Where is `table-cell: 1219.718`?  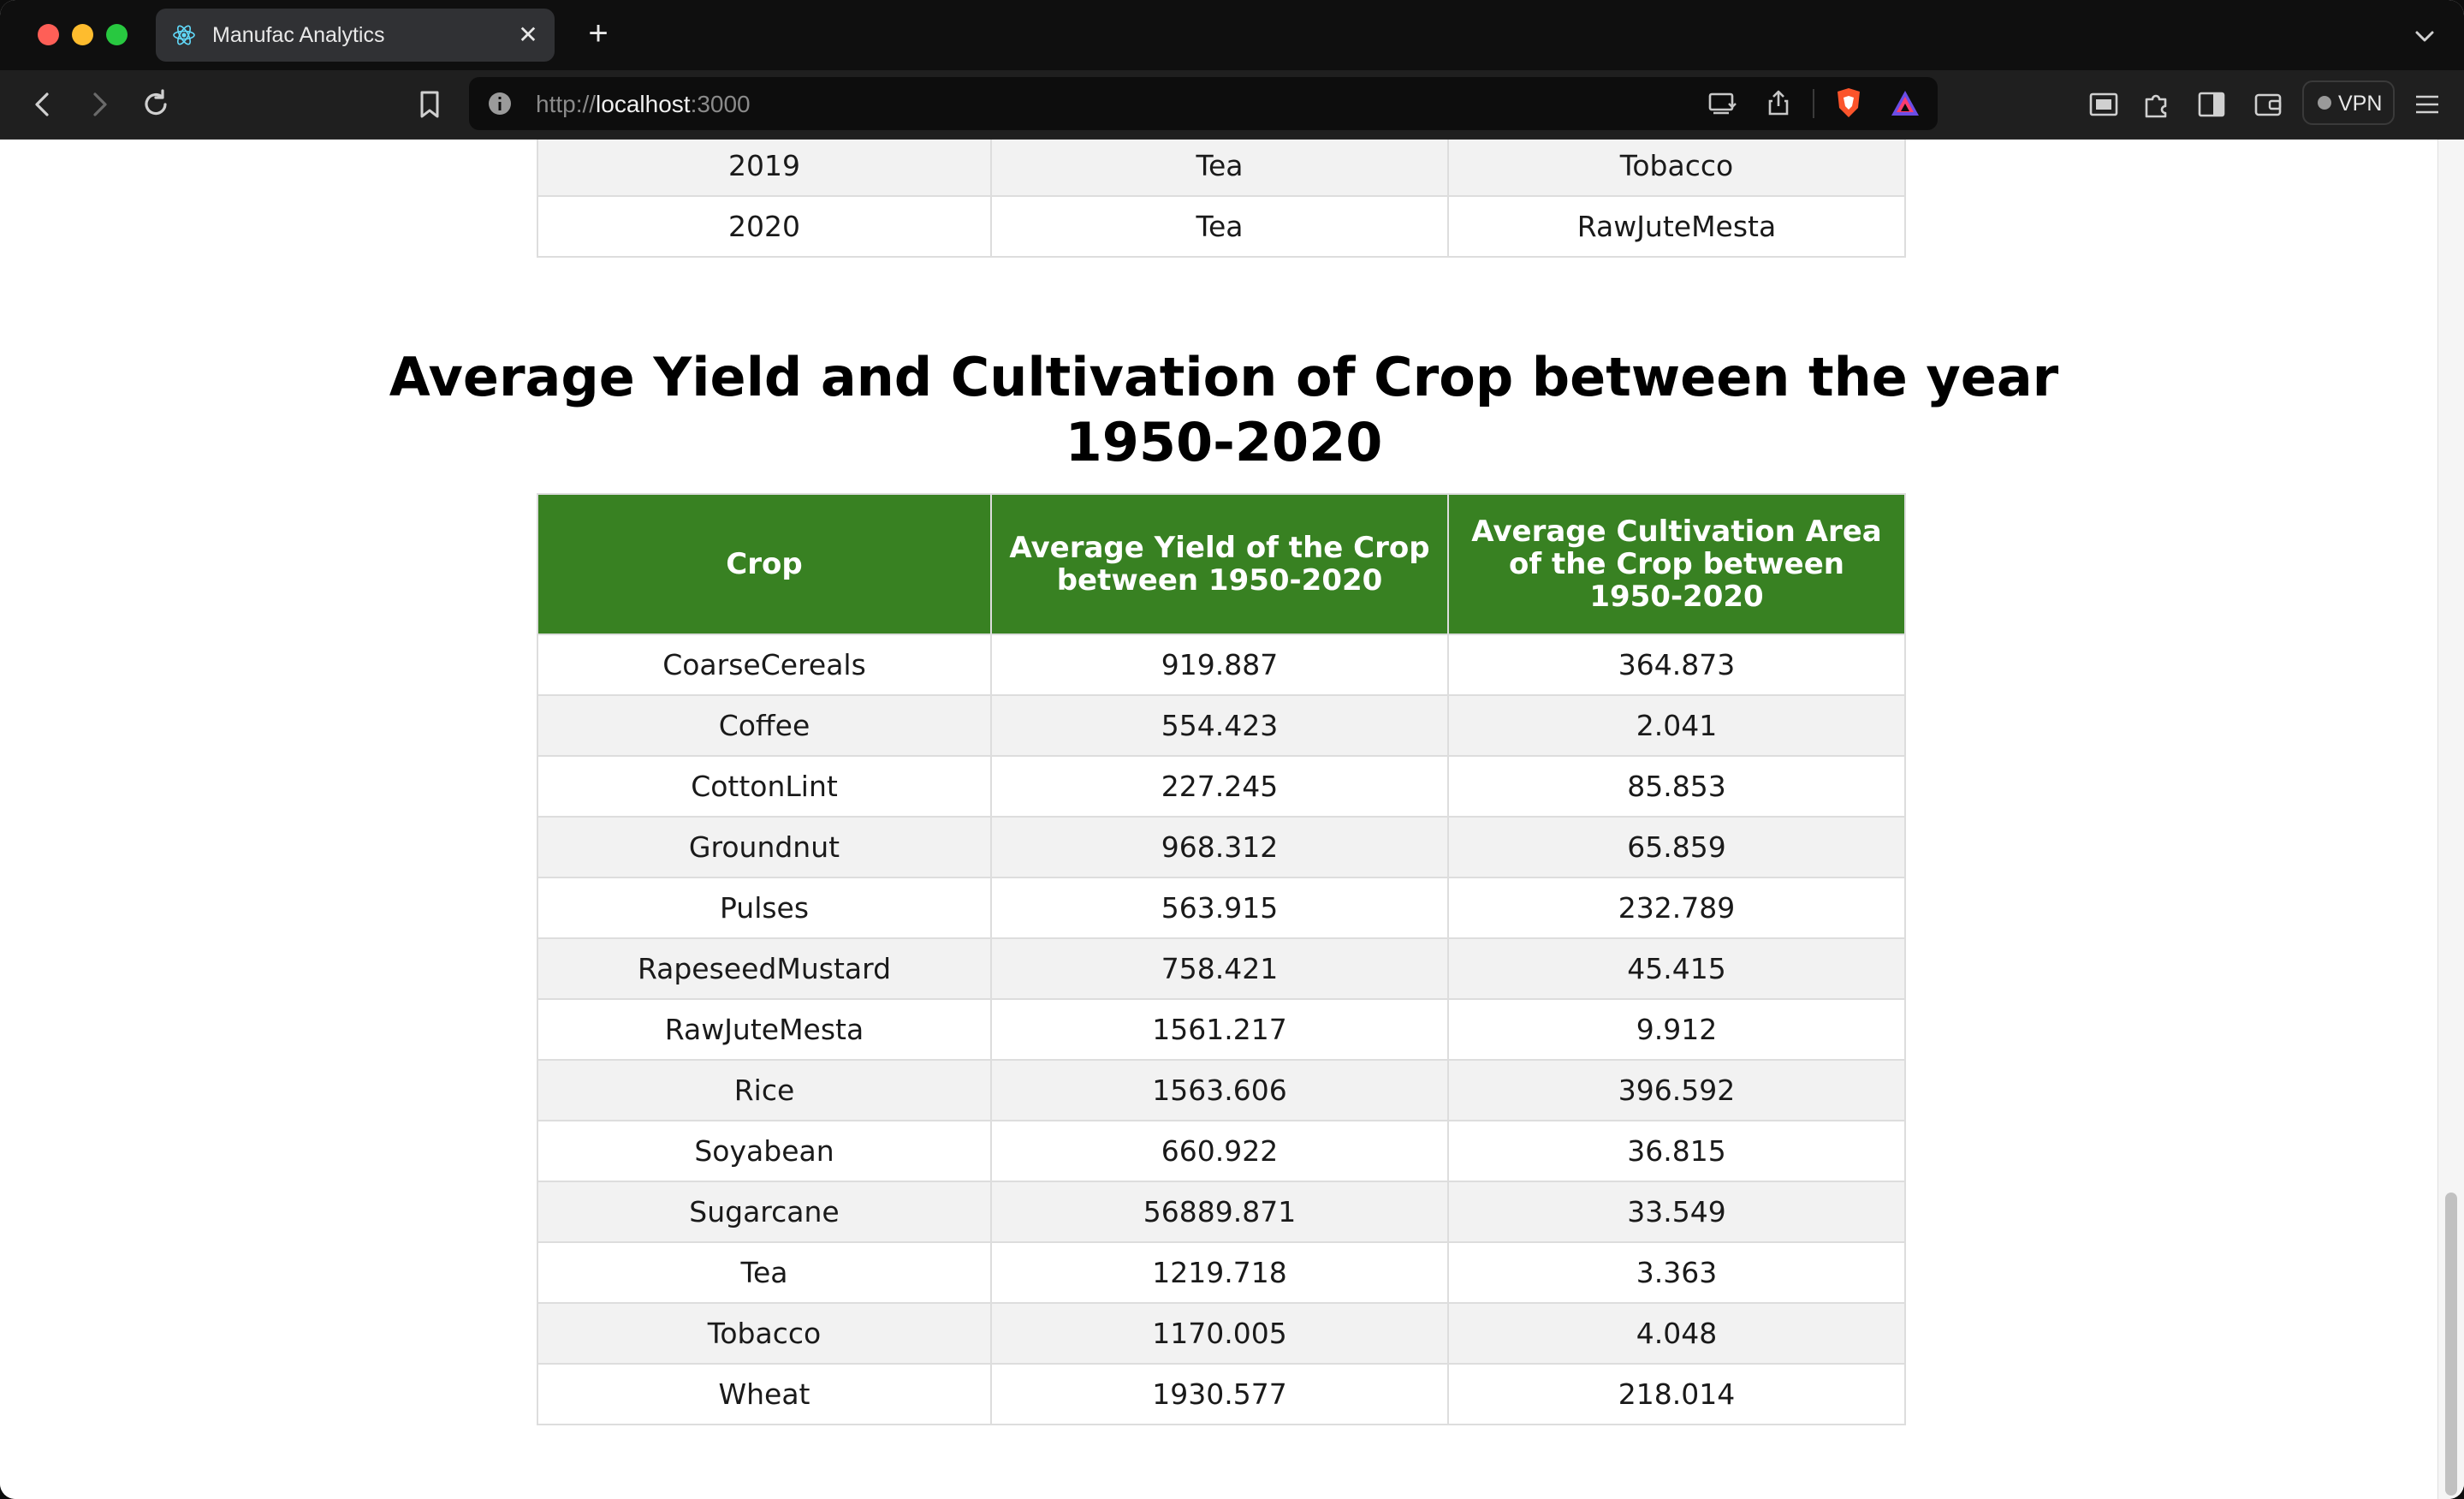 table-cell: 1219.718 is located at coordinates (1219, 1272).